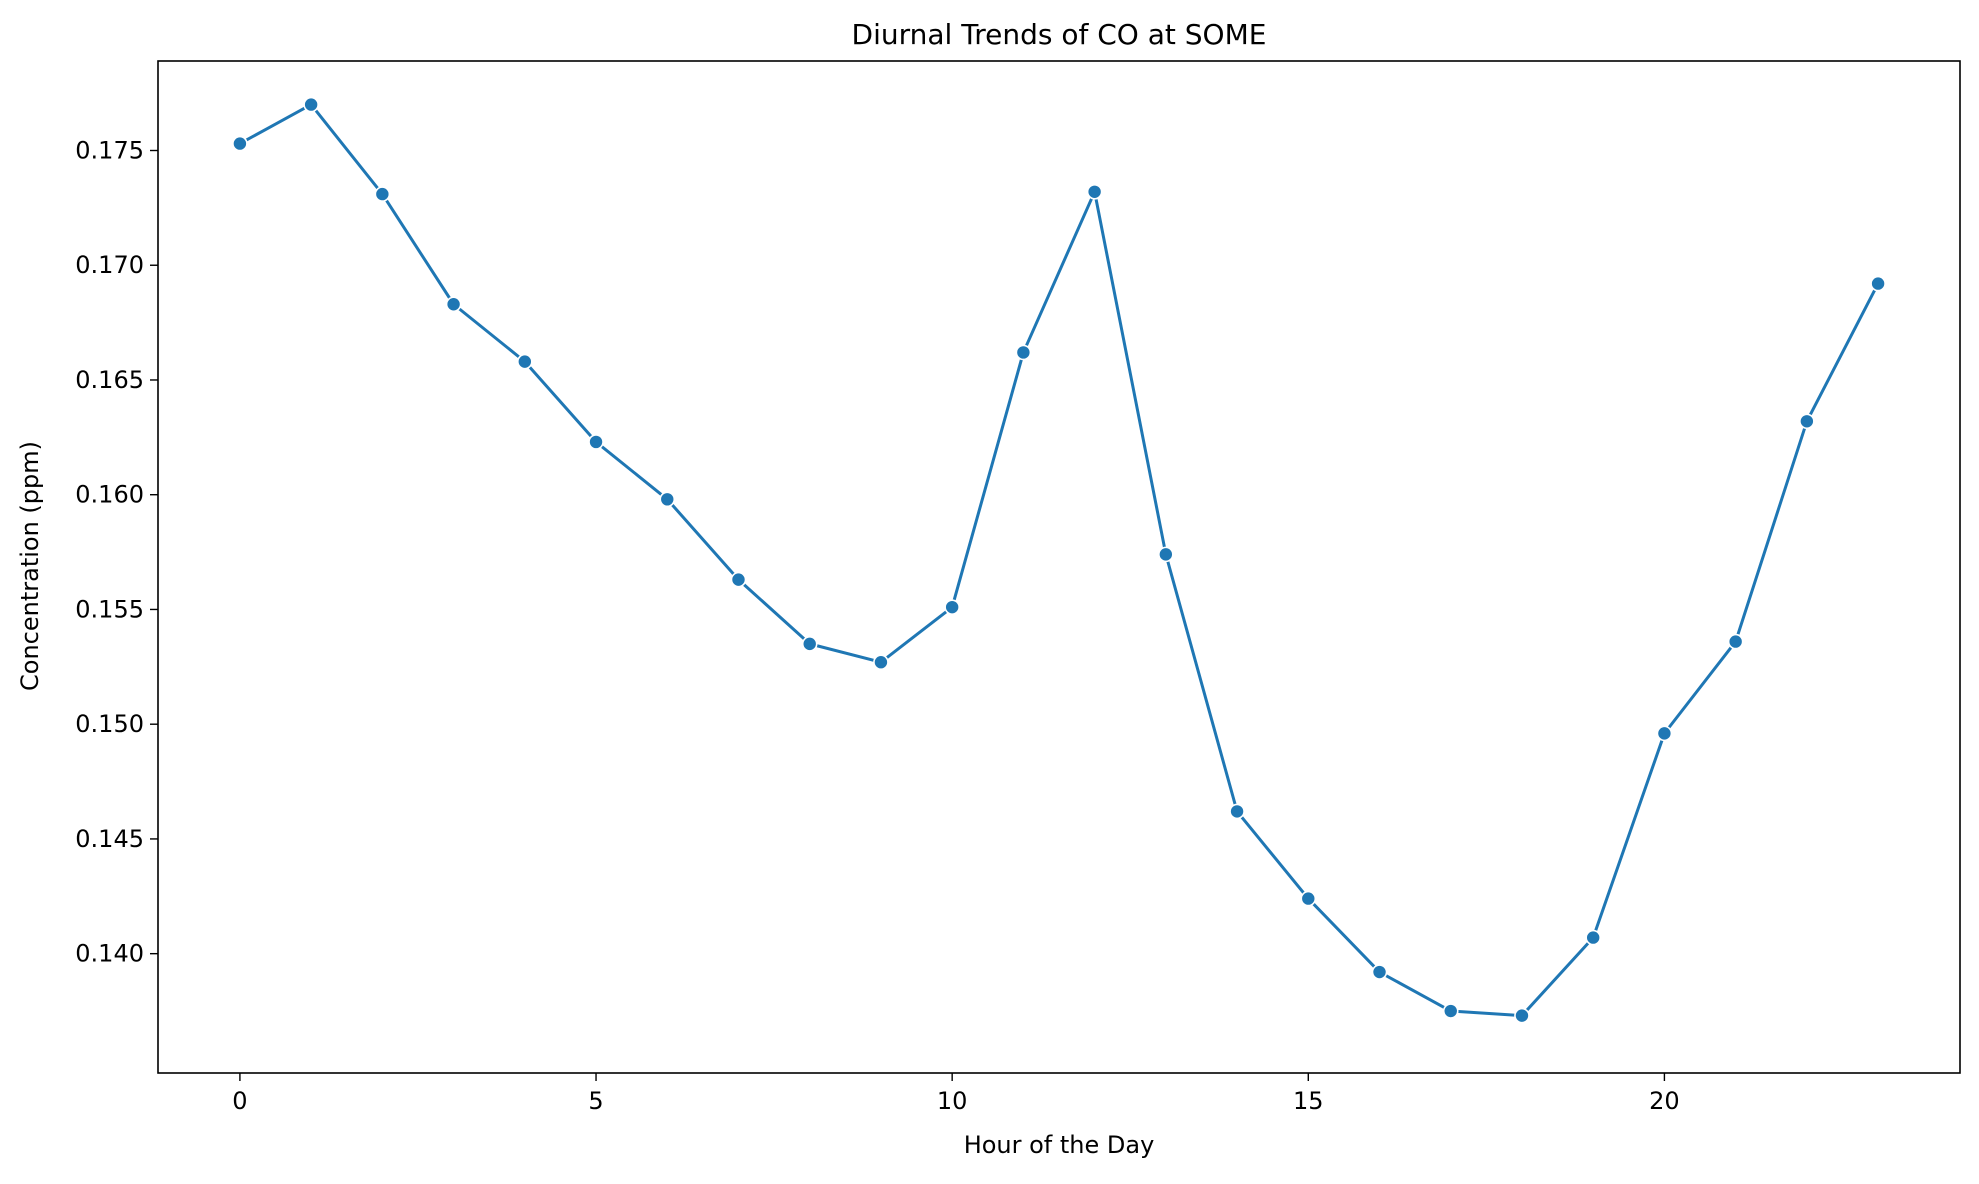 This screenshot has height=1184, width=1979. I want to click on x-tick-label: 5, so click(595, 1101).